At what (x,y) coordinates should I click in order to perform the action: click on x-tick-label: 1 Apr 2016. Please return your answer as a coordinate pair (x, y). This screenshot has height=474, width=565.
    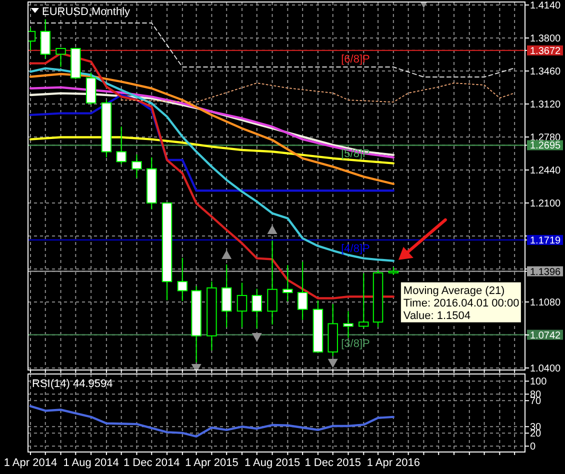
    Looking at the image, I should click on (393, 463).